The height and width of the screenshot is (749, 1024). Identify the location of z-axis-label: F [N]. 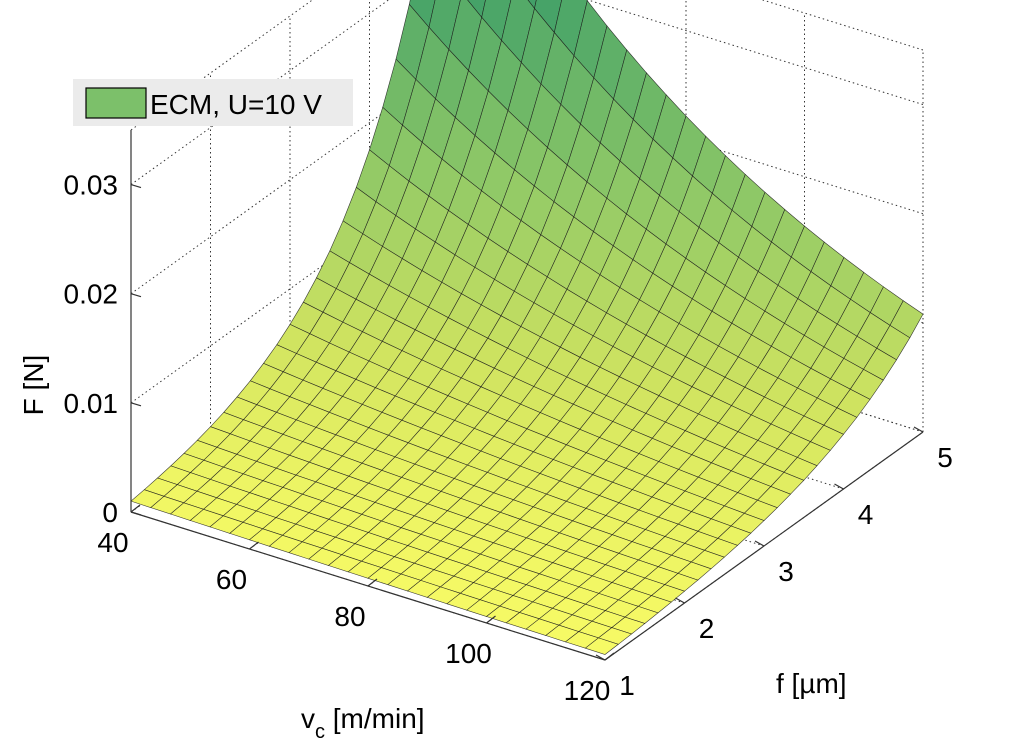
(33, 385).